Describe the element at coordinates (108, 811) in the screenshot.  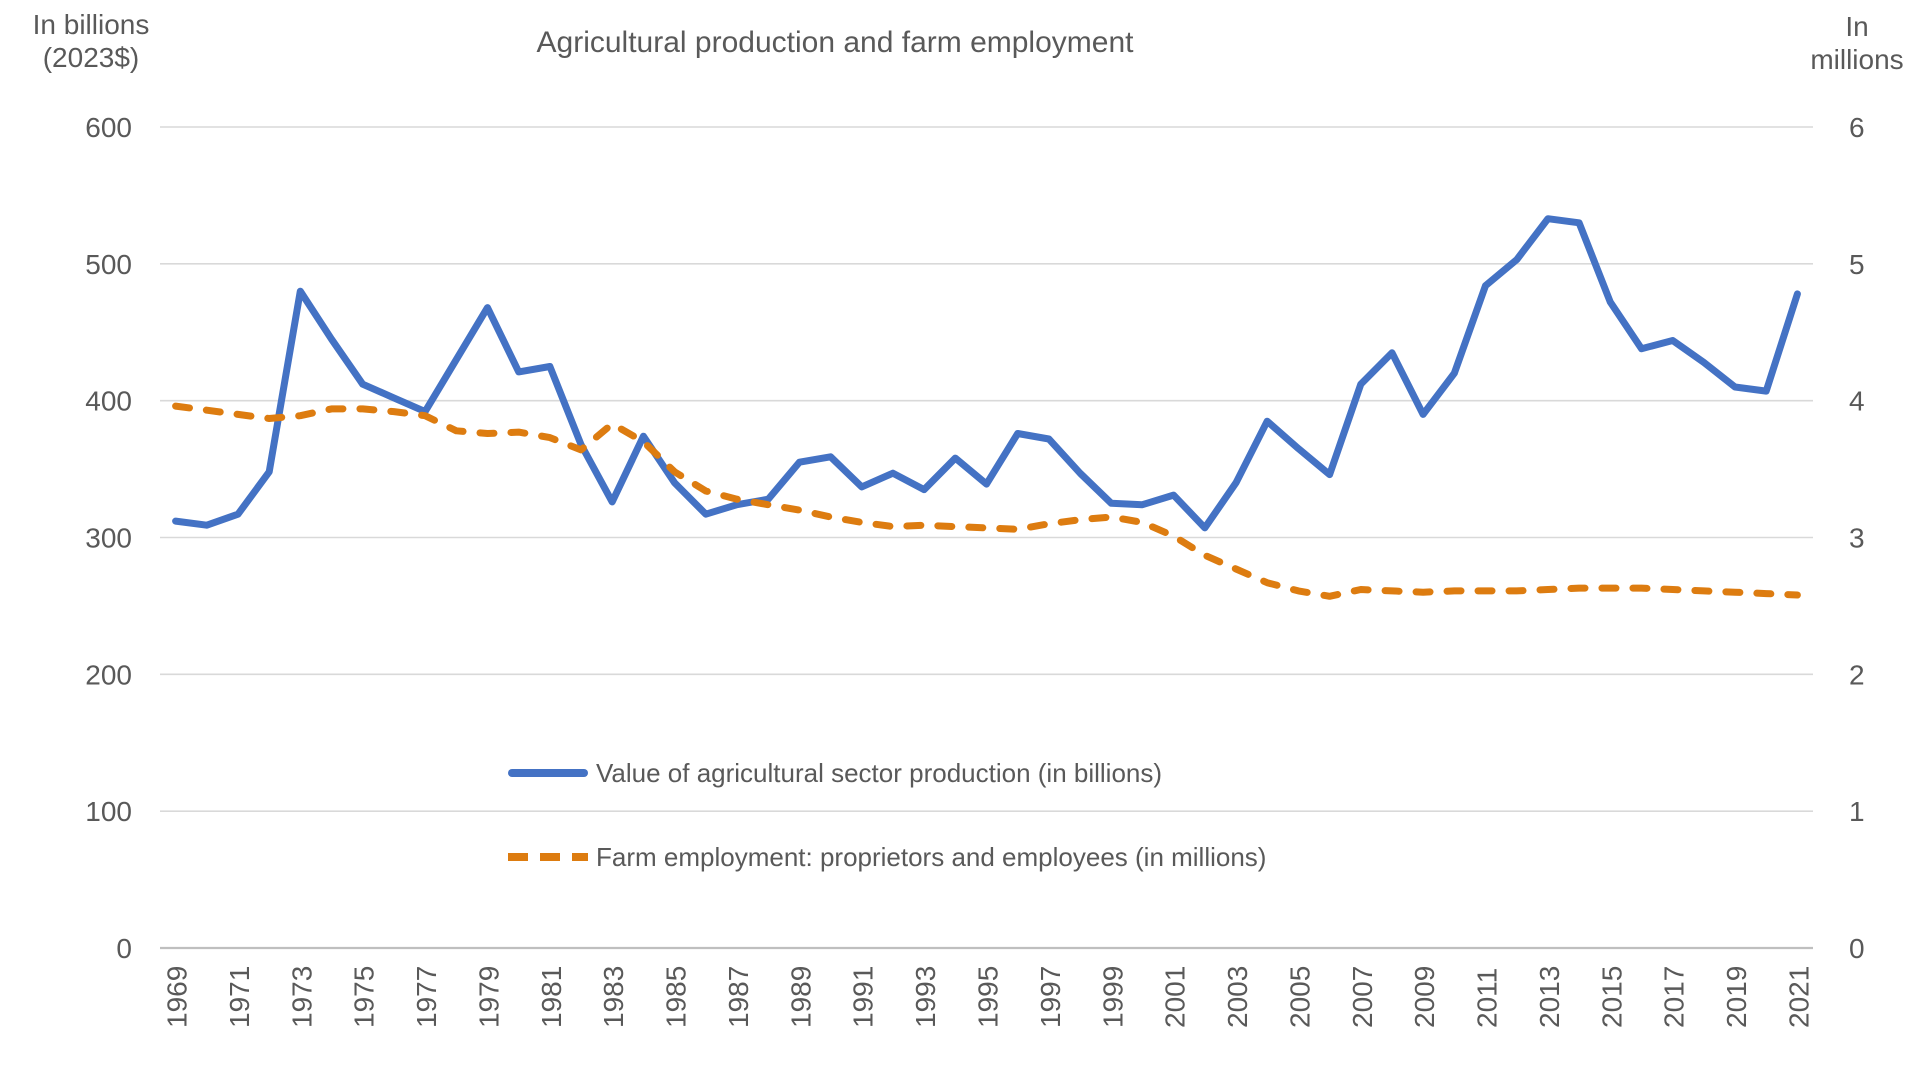
I see `svg-text: 100` at that location.